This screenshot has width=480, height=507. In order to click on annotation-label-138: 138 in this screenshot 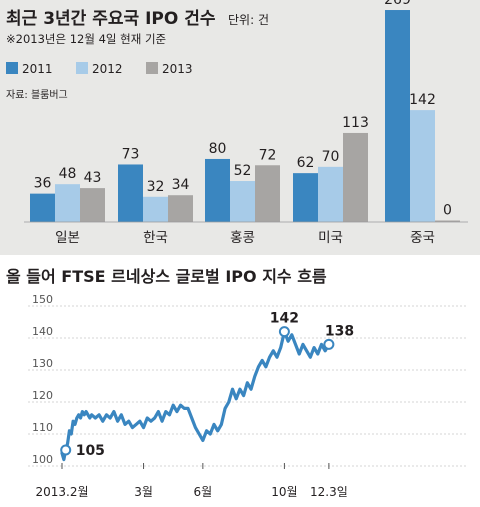, I will do `click(339, 331)`.